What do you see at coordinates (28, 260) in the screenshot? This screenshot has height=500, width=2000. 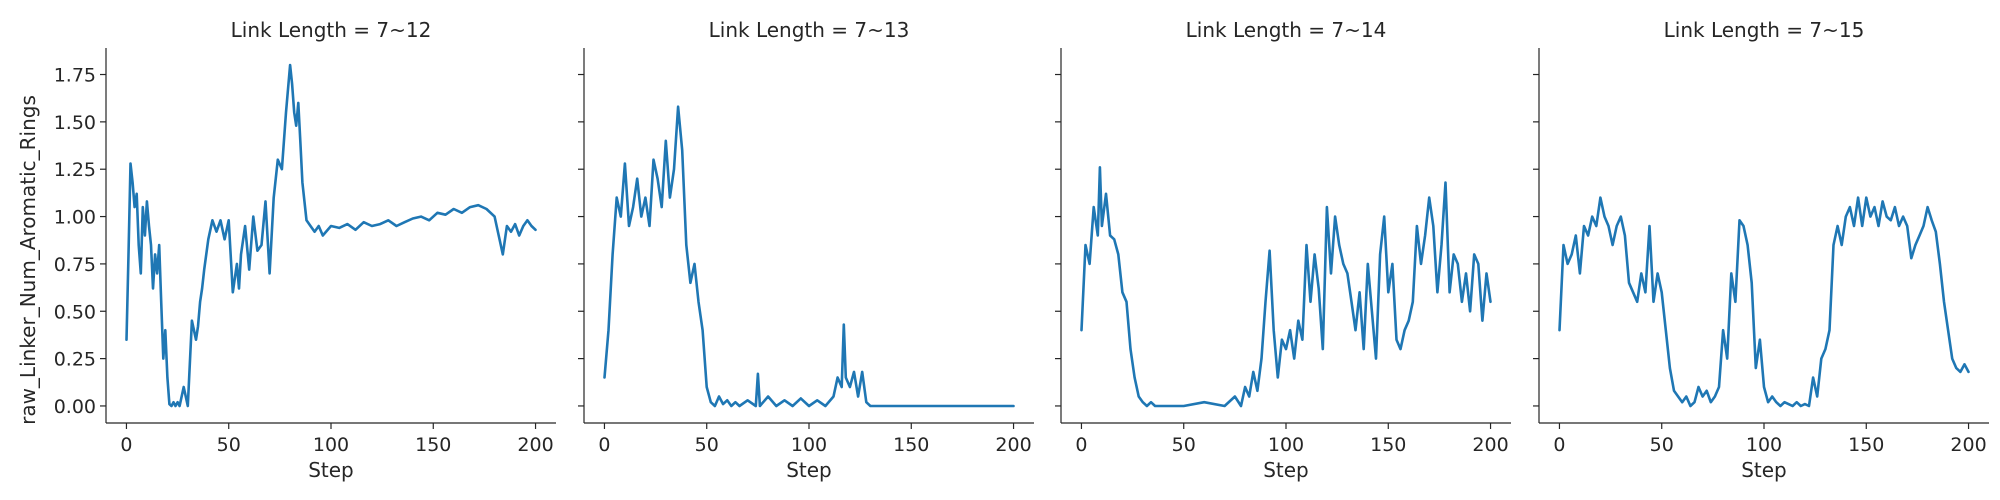 I see `y-axis-label: raw_Linker_Num_Aromatic_Rings` at bounding box center [28, 260].